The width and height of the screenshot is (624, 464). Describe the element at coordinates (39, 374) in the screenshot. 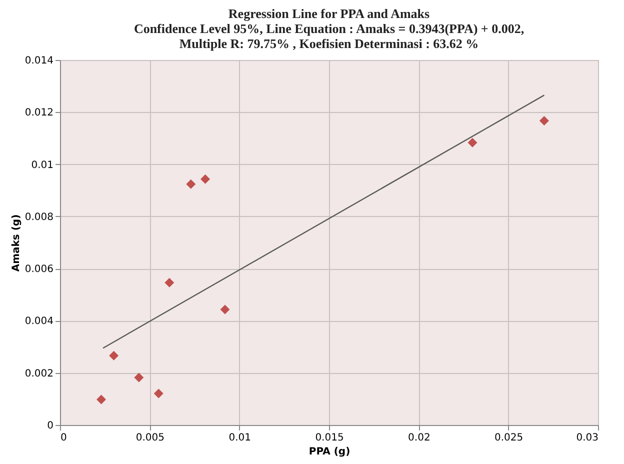

I see `y-tick-label: 0.002` at that location.